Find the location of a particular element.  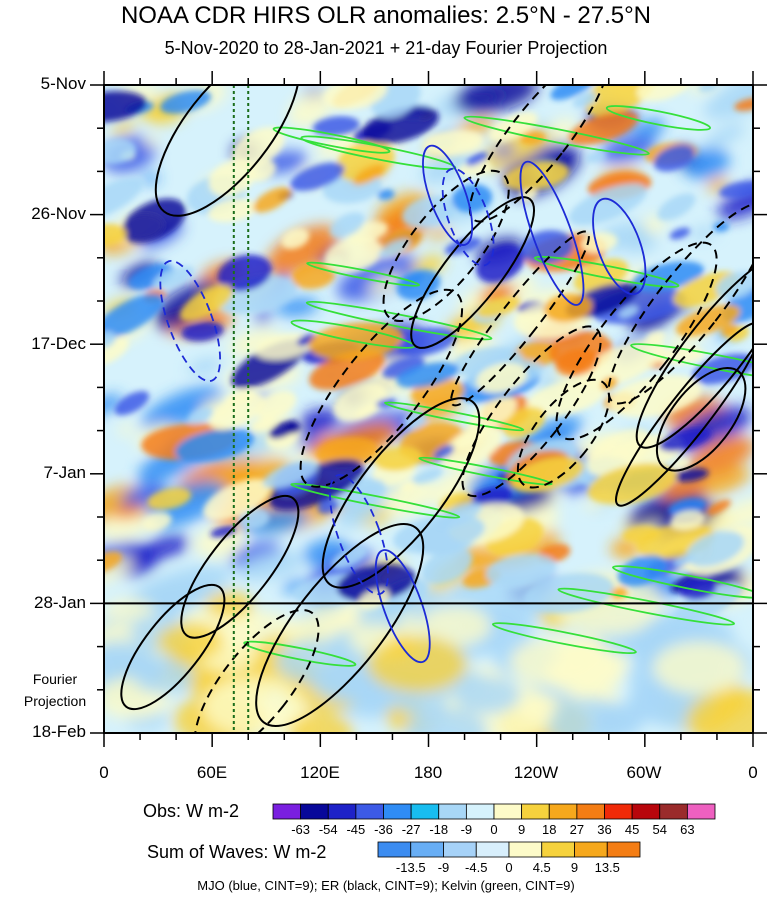

x-tick-label: 60W is located at coordinates (644, 772).